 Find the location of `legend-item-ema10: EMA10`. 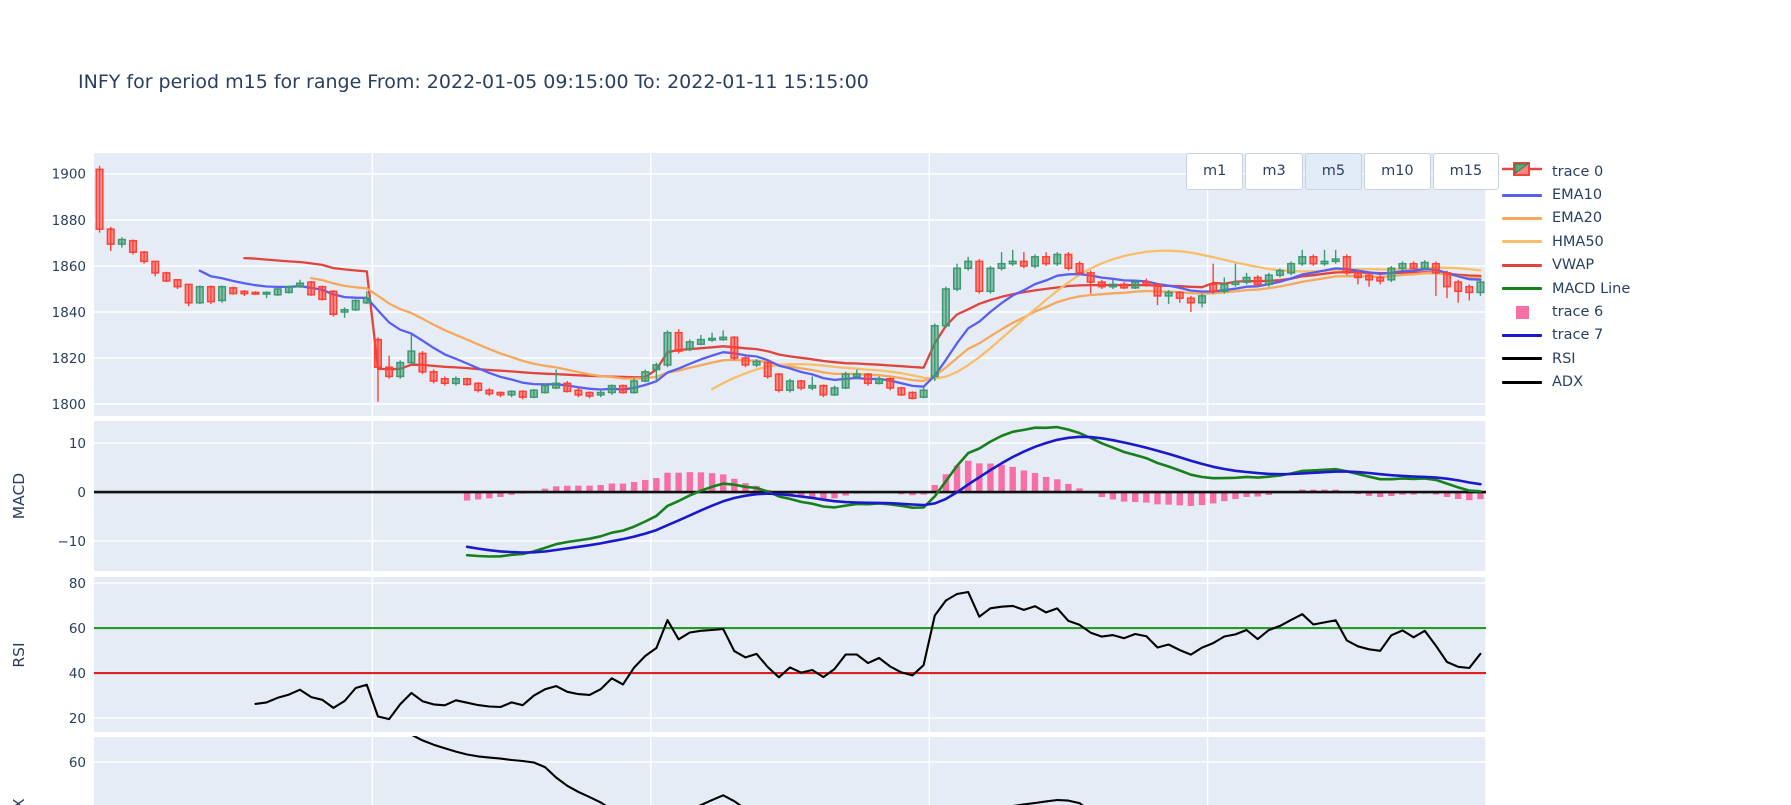

legend-item-ema10: EMA10 is located at coordinates (1566, 194).